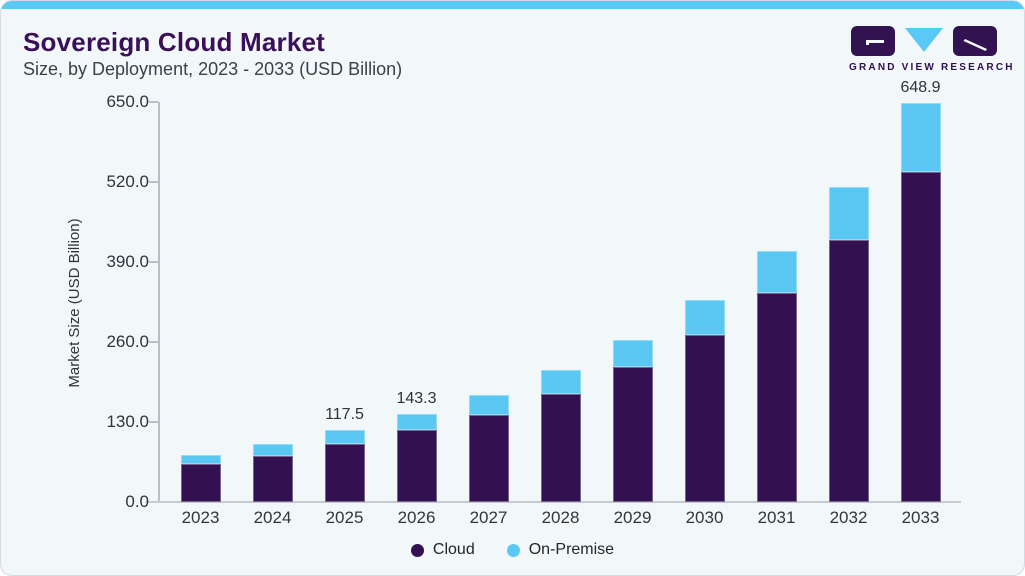 The image size is (1025, 576). Describe the element at coordinates (272, 517) in the screenshot. I see `x-tick-label: 2024` at that location.